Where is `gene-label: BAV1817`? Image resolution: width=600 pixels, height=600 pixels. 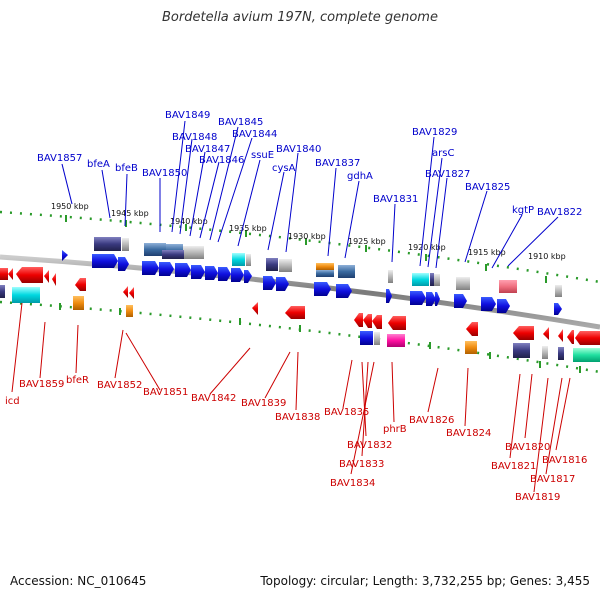
gene-label: BAV1817 is located at coordinates (552, 479).